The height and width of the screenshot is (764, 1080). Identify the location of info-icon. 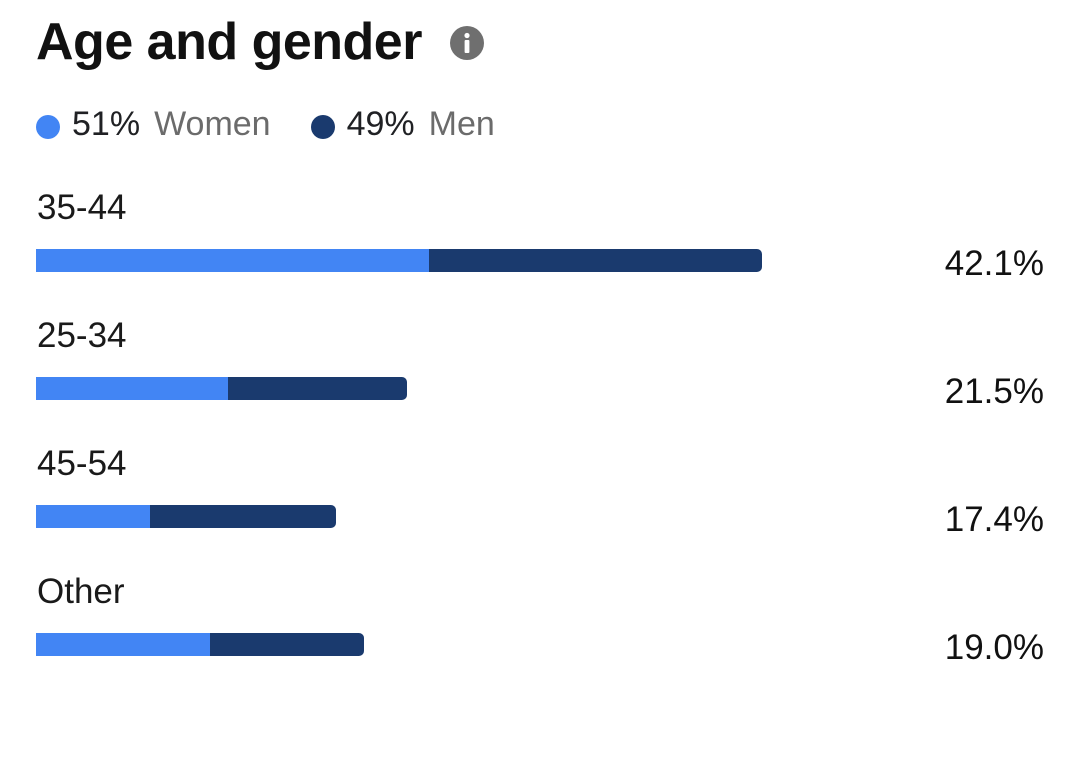
(466, 43).